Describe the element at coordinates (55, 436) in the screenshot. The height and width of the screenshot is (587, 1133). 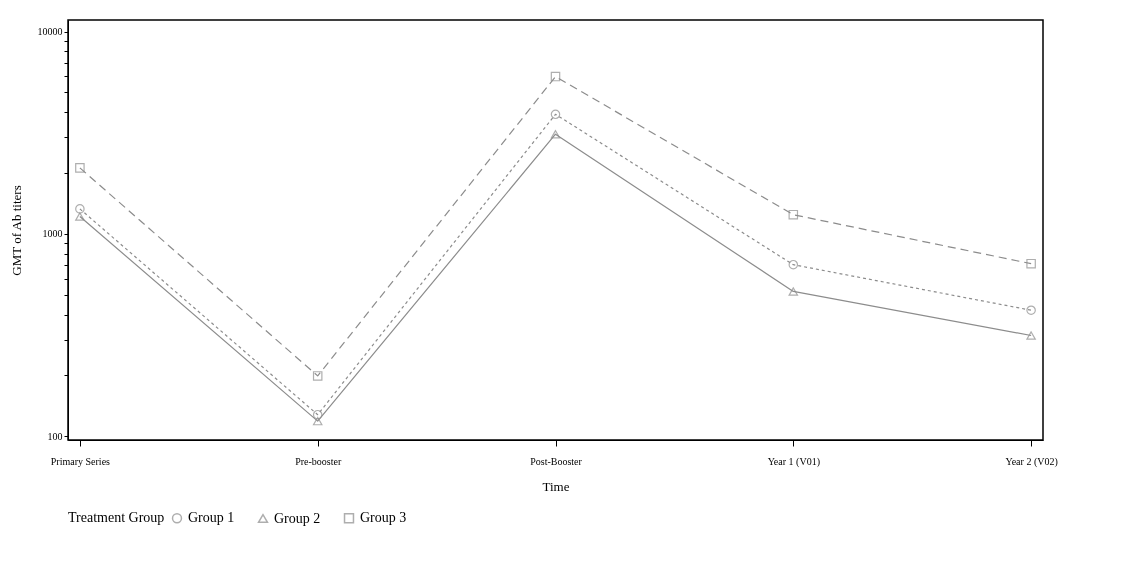
I see `y-tick-label: 100` at that location.